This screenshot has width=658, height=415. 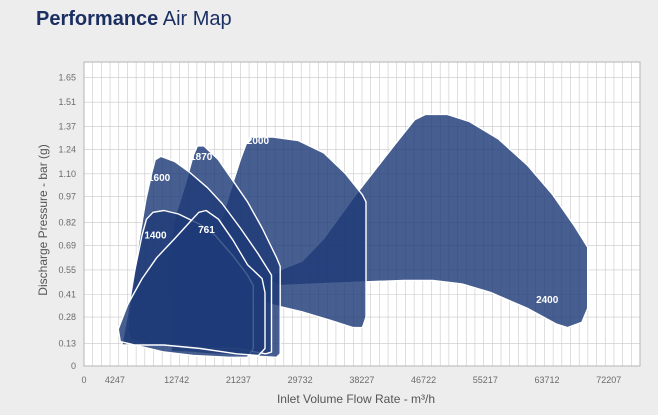 What do you see at coordinates (201, 157) in the screenshot?
I see `series-label-1870: 1870` at bounding box center [201, 157].